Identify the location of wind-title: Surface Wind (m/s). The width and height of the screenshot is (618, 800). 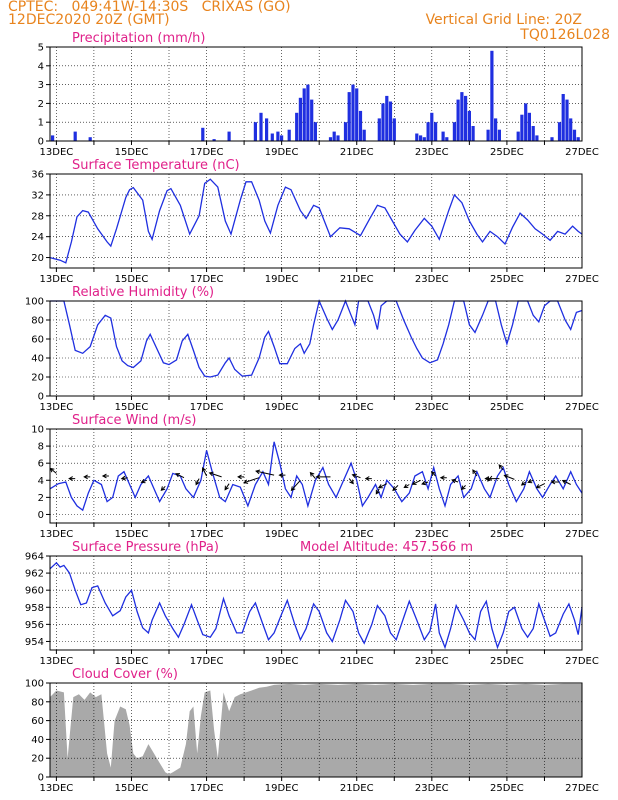
(134, 420).